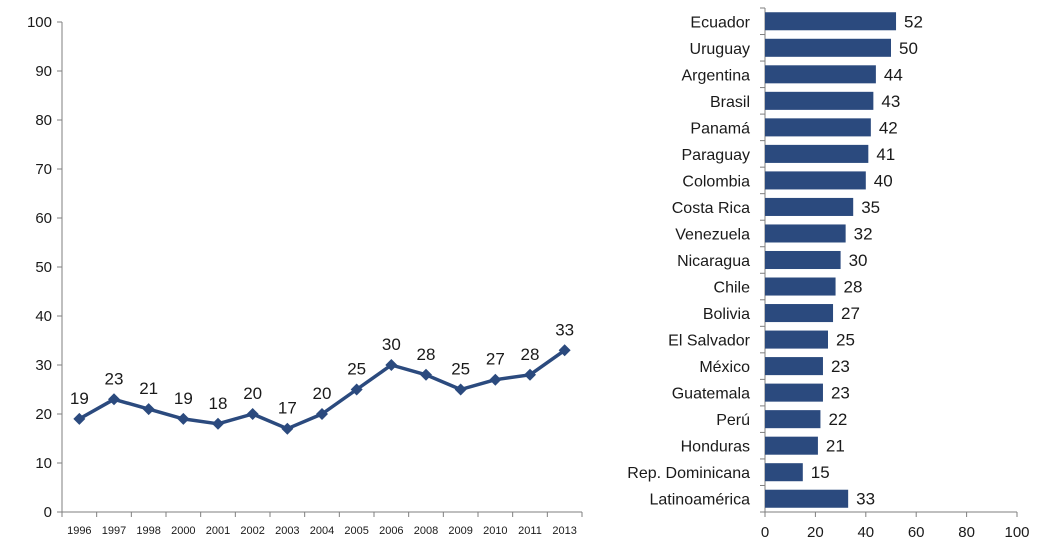  I want to click on x-tick-label: 20, so click(815, 532).